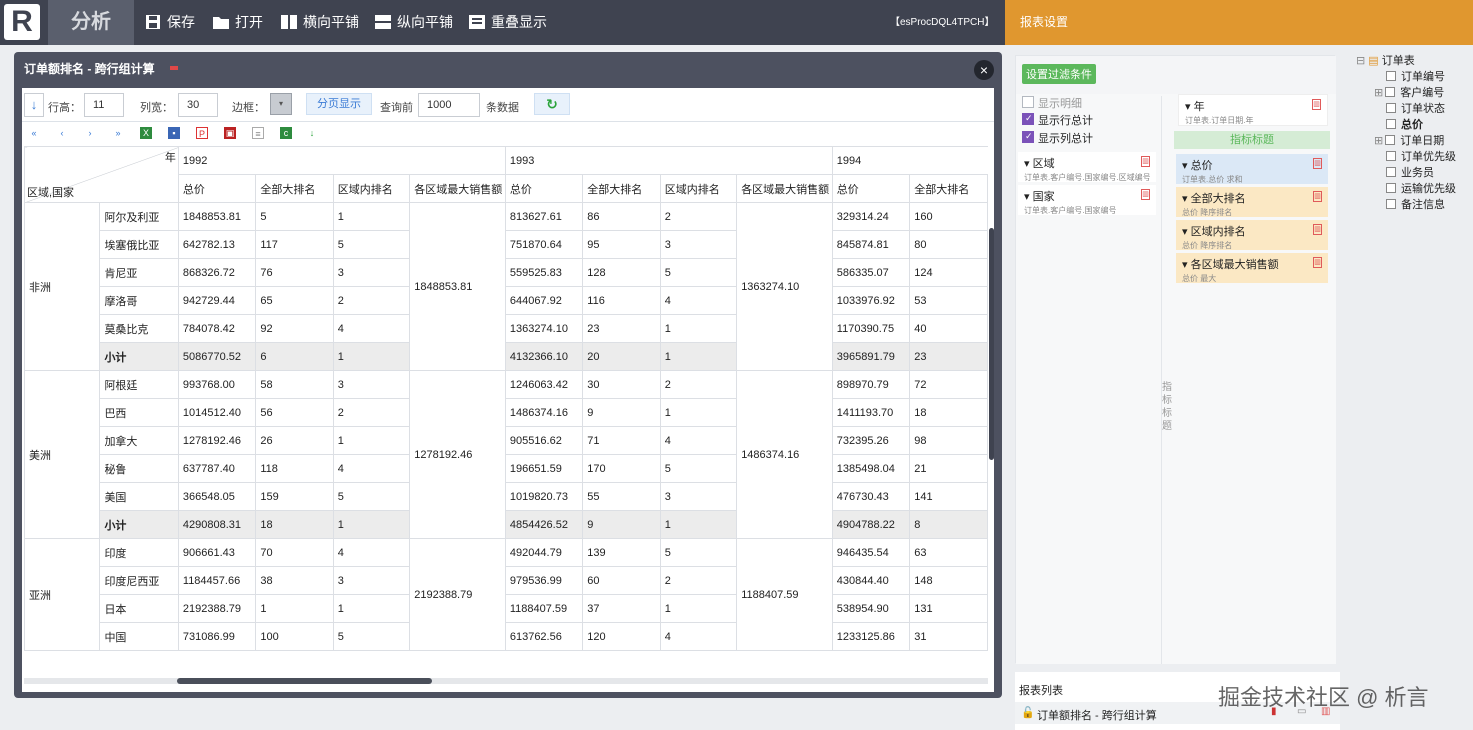 The height and width of the screenshot is (730, 1473). Describe the element at coordinates (1415, 204) in the screenshot. I see `tree-item: 备注信息` at that location.